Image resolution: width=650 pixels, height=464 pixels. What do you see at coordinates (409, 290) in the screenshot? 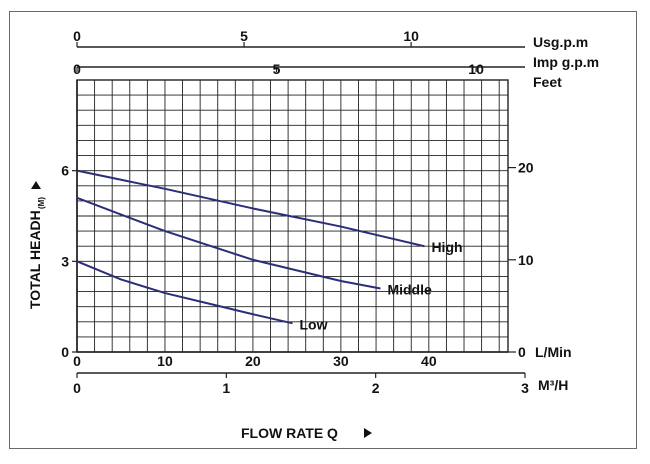
I see `curve-label-middle: Middle` at bounding box center [409, 290].